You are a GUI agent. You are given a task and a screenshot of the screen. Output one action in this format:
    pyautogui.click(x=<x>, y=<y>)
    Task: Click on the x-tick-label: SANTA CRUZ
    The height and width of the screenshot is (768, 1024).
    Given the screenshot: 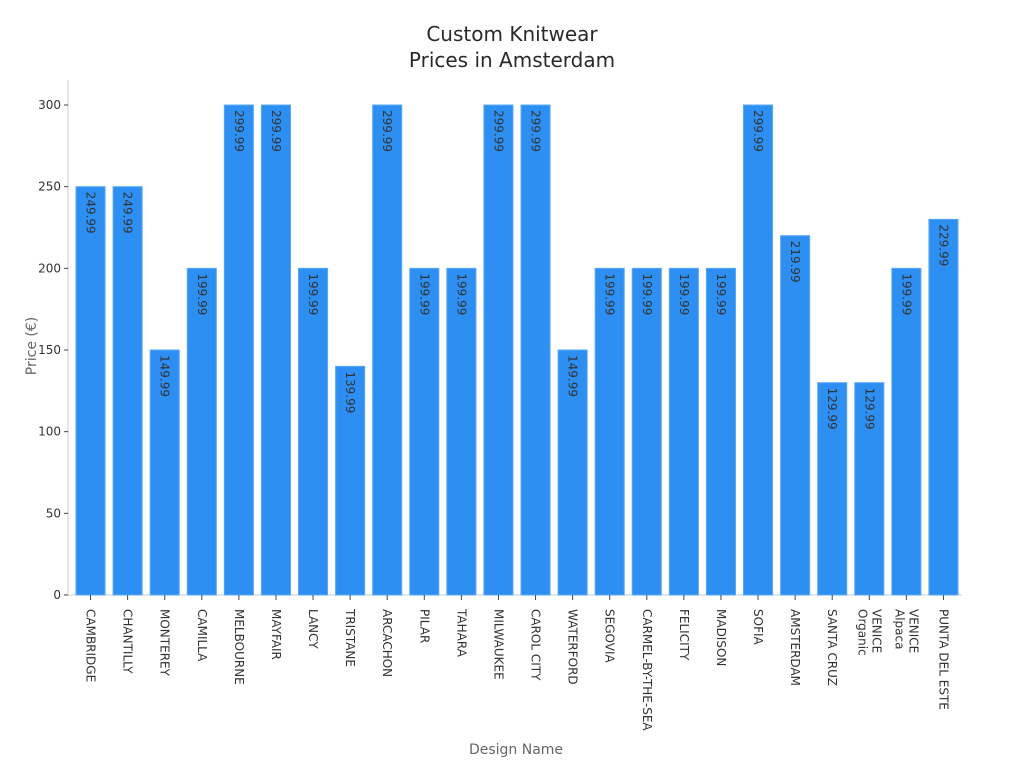 What is the action you would take?
    pyautogui.click(x=832, y=647)
    